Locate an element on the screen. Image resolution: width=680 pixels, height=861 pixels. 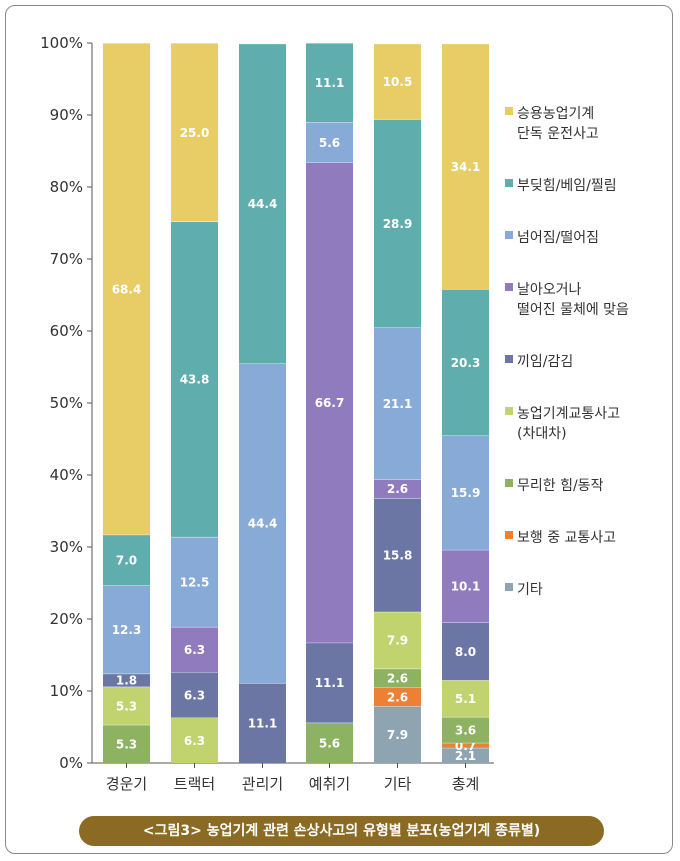
data-label: 7.0 is located at coordinates (126, 560).